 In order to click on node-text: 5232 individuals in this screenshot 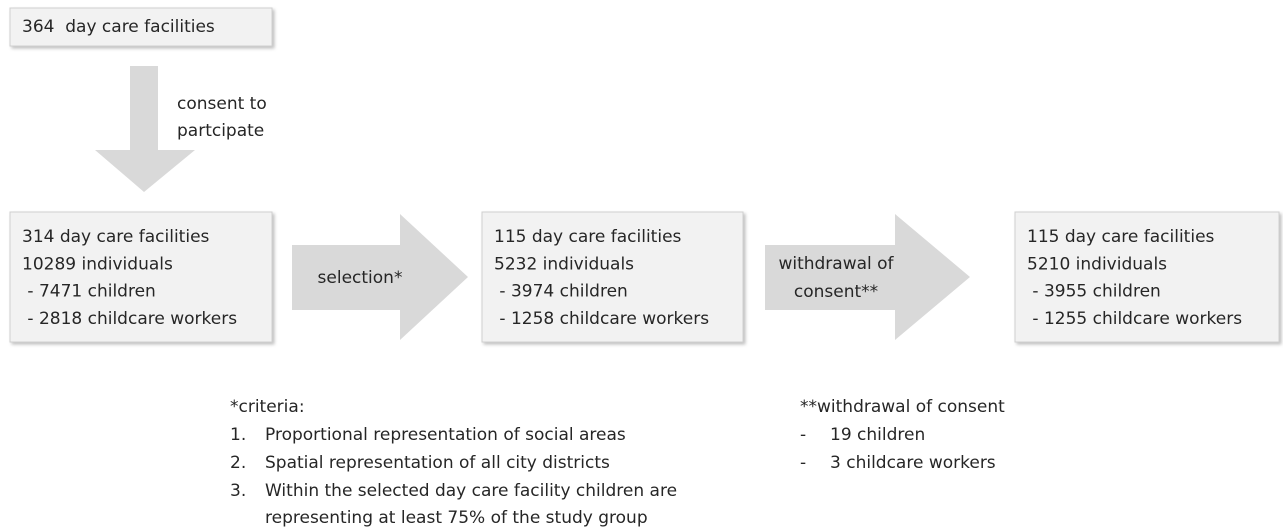, I will do `click(564, 264)`.